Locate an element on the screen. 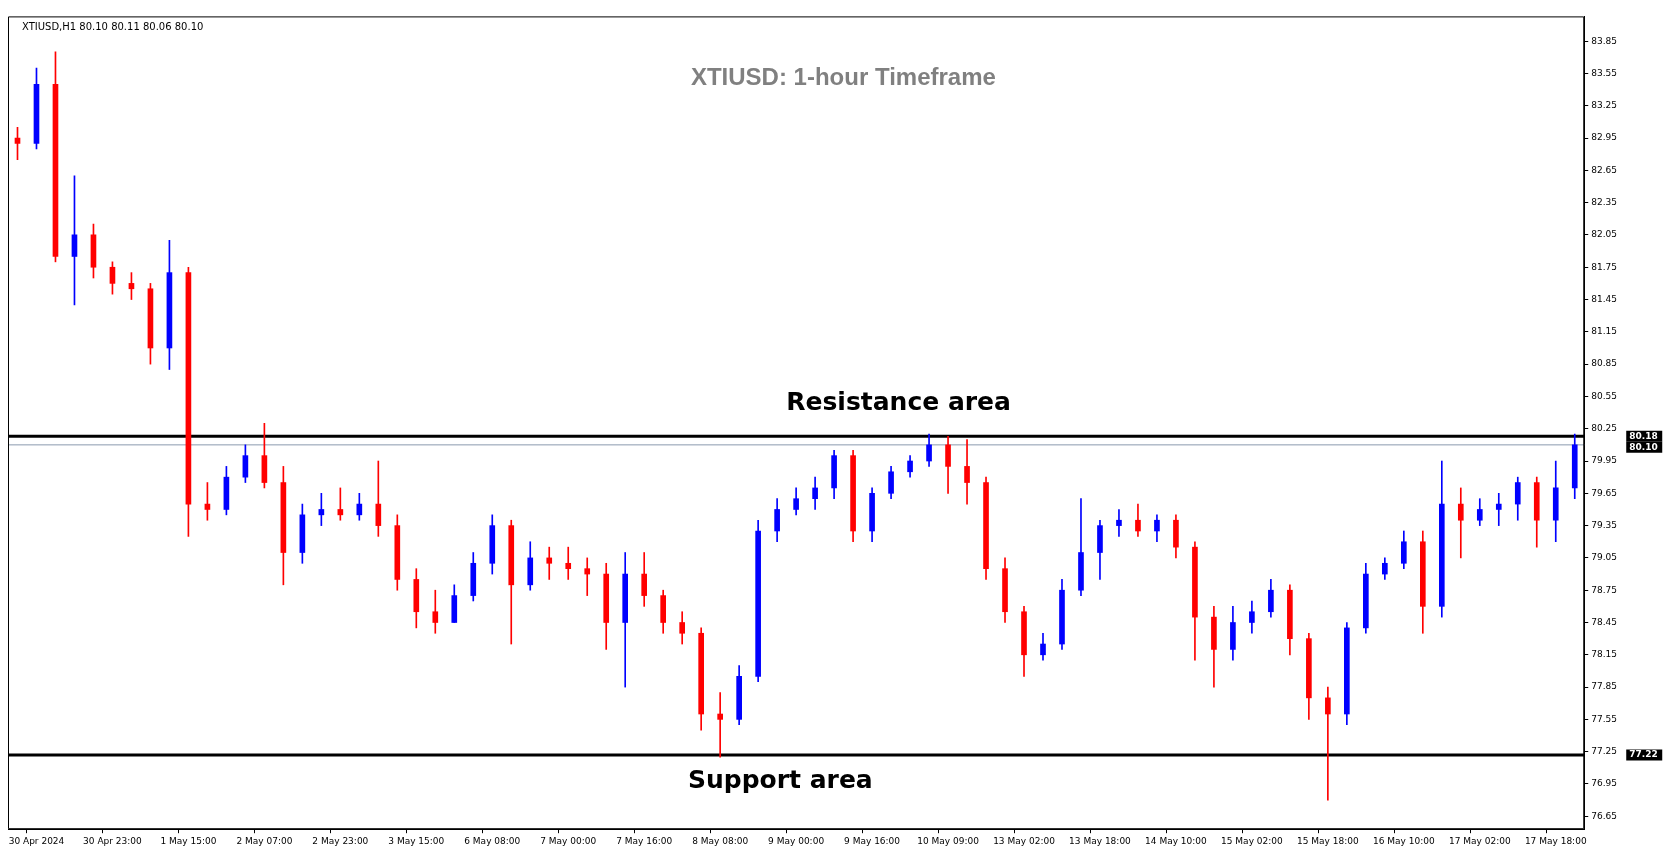  x-tick-label: 30 Apr 23:00 is located at coordinates (113, 840).